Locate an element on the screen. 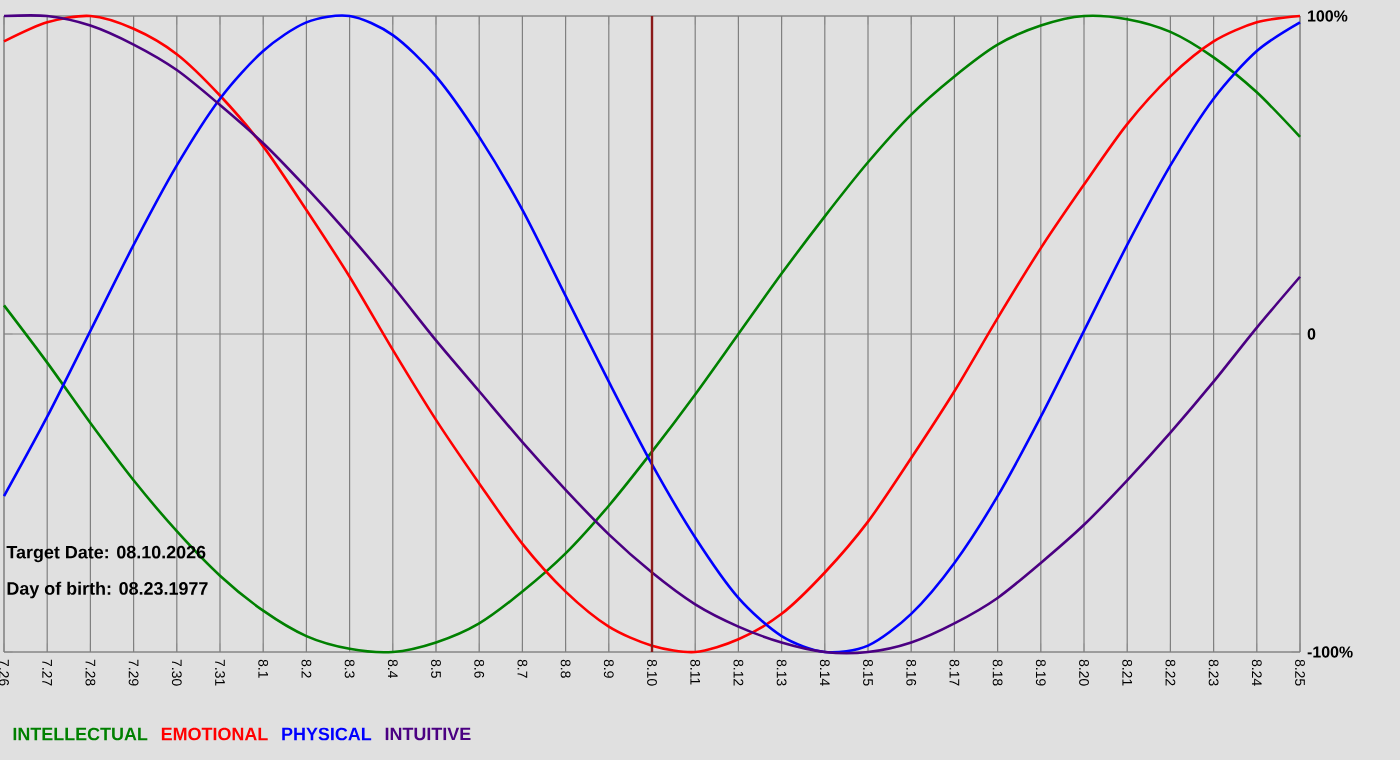 The height and width of the screenshot is (760, 1400). text: INTUITIVE is located at coordinates (428, 734).